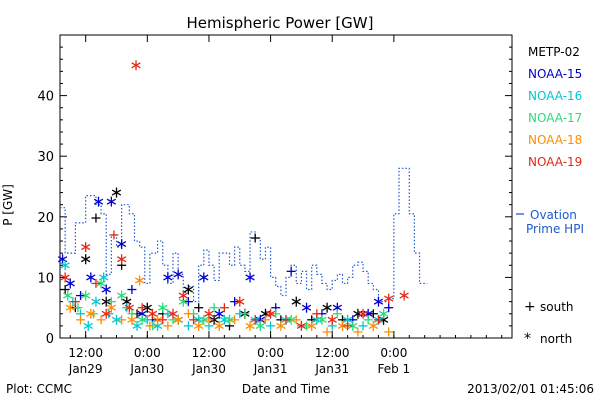 Image resolution: width=600 pixels, height=400 pixels. What do you see at coordinates (85, 369) in the screenshot?
I see `x-tick-date: Jan29` at bounding box center [85, 369].